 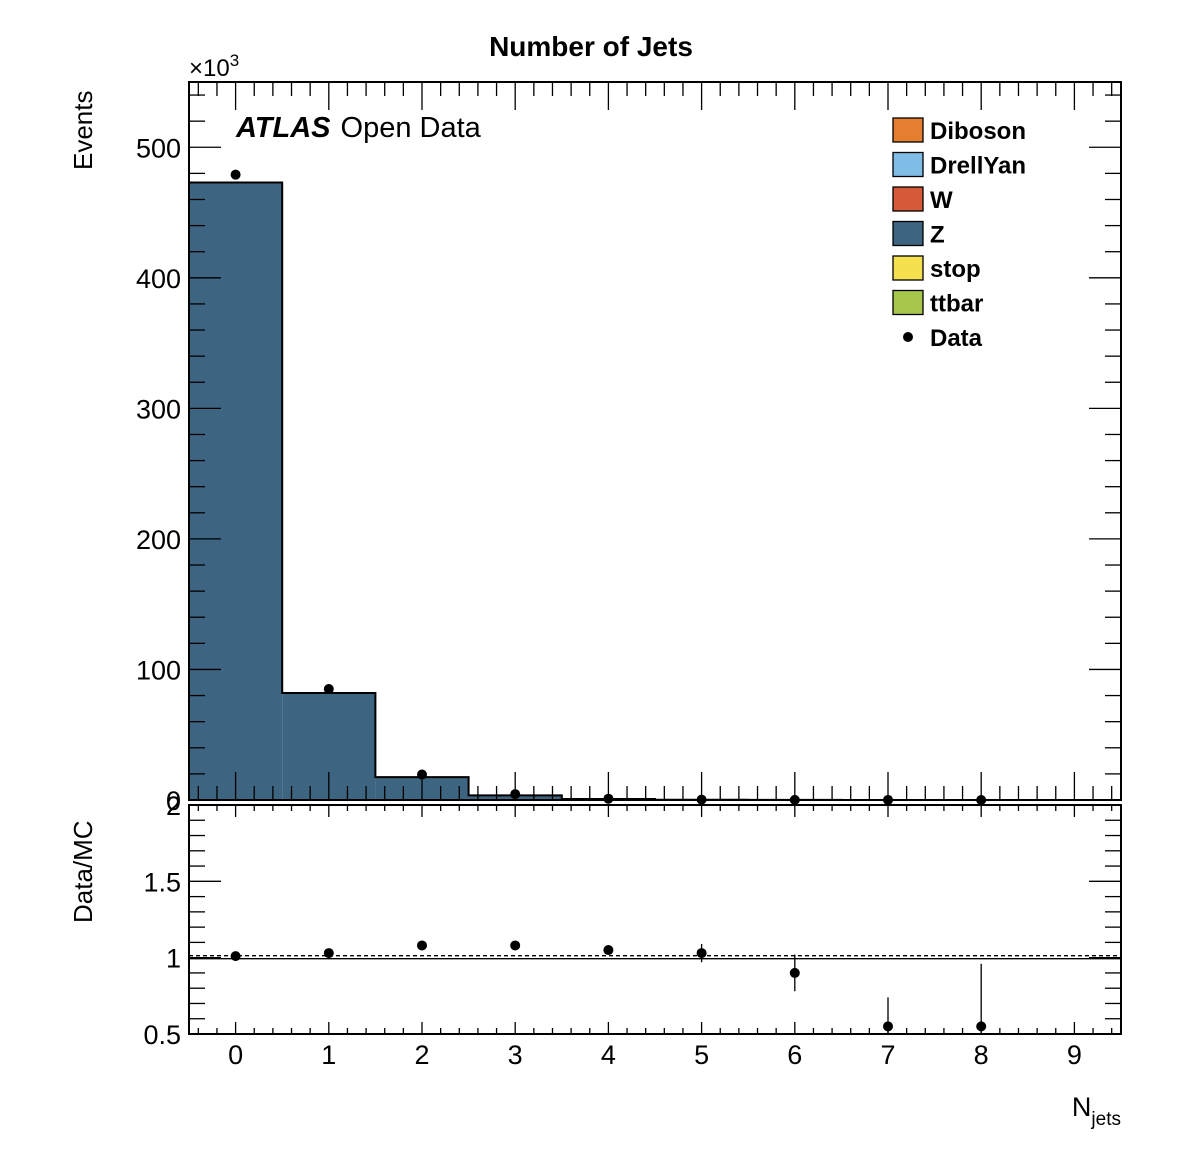 What do you see at coordinates (701, 1055) in the screenshot?
I see `x-tick-label: 5` at bounding box center [701, 1055].